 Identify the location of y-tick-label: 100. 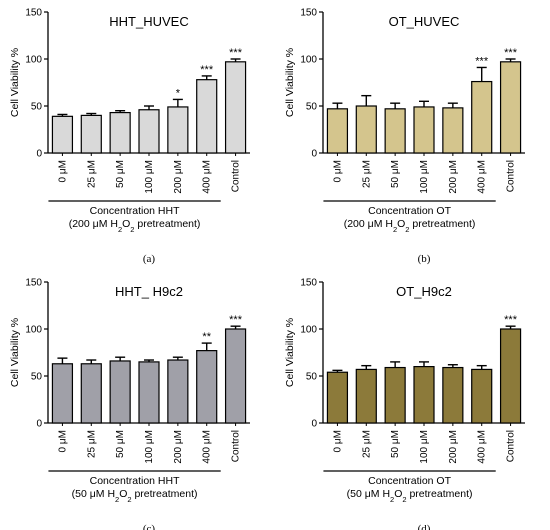
(33, 60).